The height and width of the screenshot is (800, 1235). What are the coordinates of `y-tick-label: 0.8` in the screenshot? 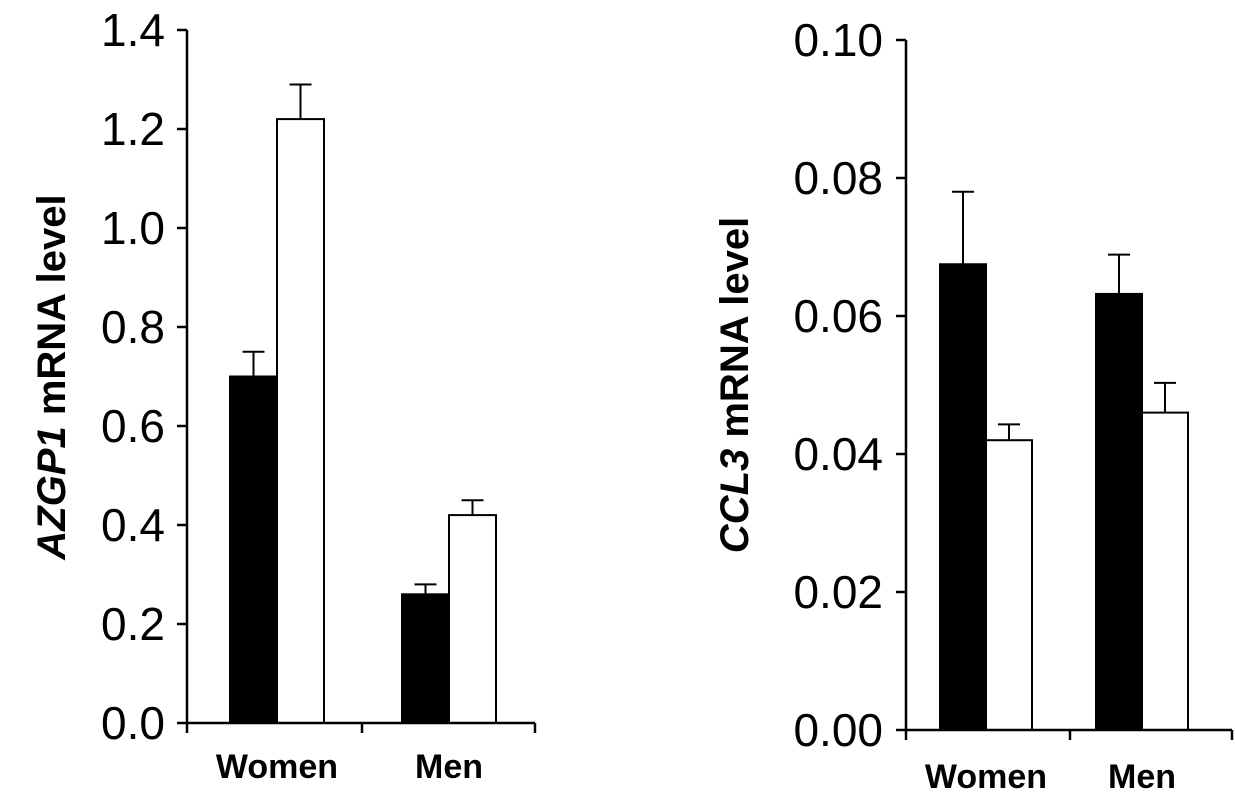 It's located at (133, 327).